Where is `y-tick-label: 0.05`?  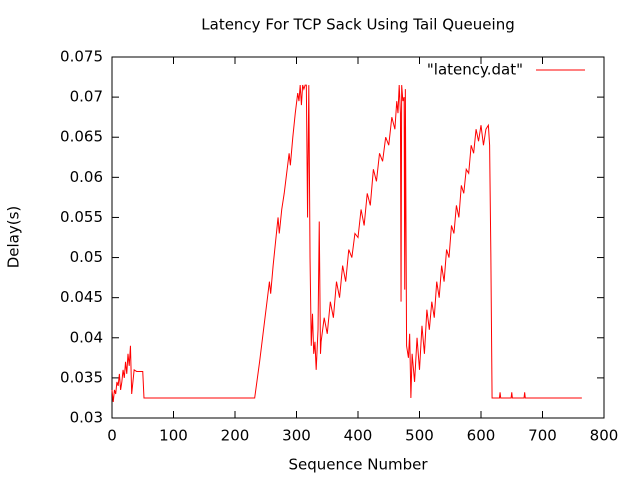
y-tick-label: 0.05 is located at coordinates (86, 257).